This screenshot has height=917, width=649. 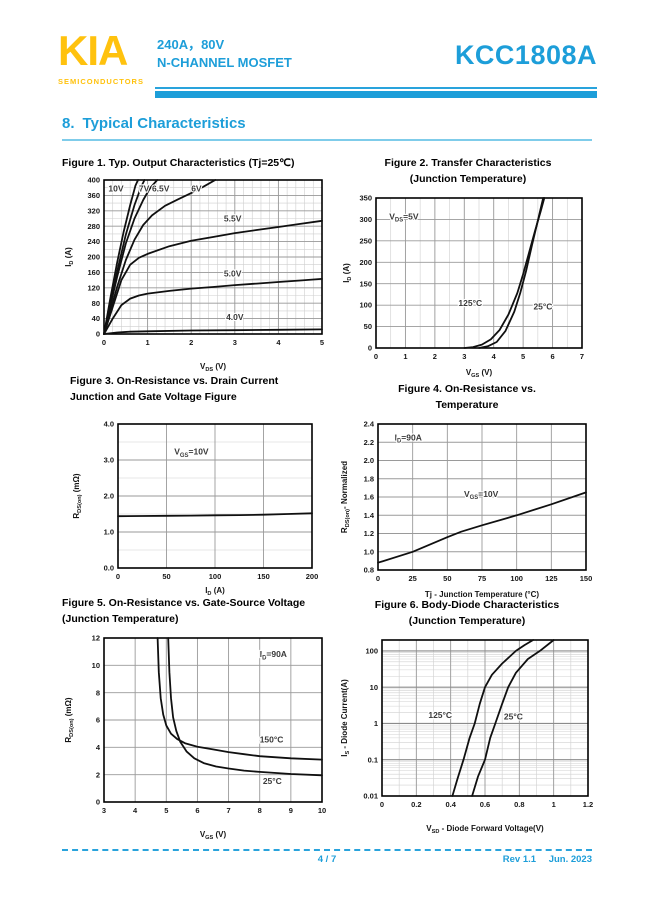 I want to click on header-rule-thin, so click(x=376, y=88).